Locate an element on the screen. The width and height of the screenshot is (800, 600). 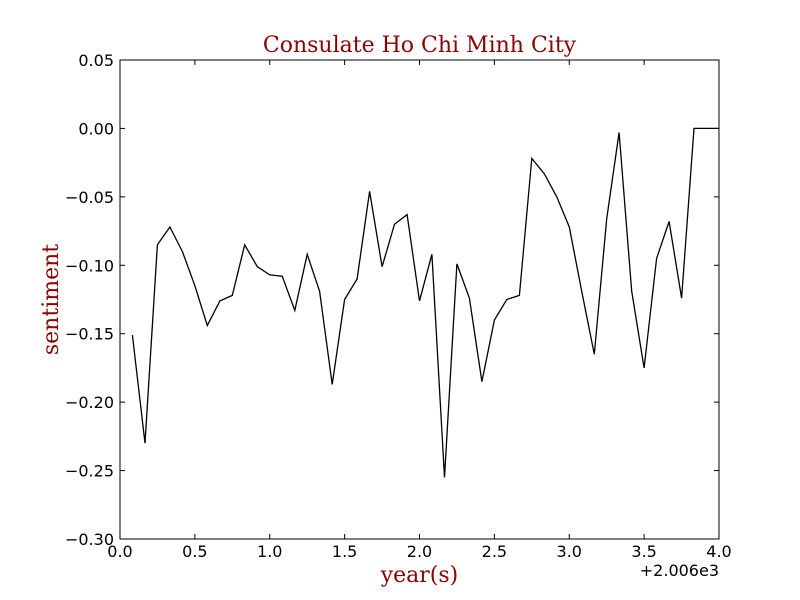
y-tick-label: −0.30 is located at coordinates (89, 539).